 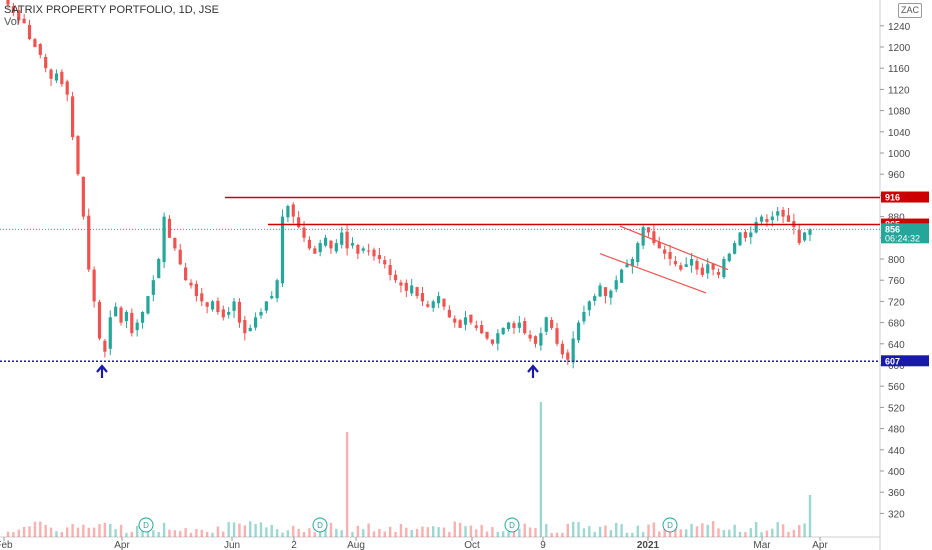 I want to click on channel-bottom-line, so click(x=653, y=273).